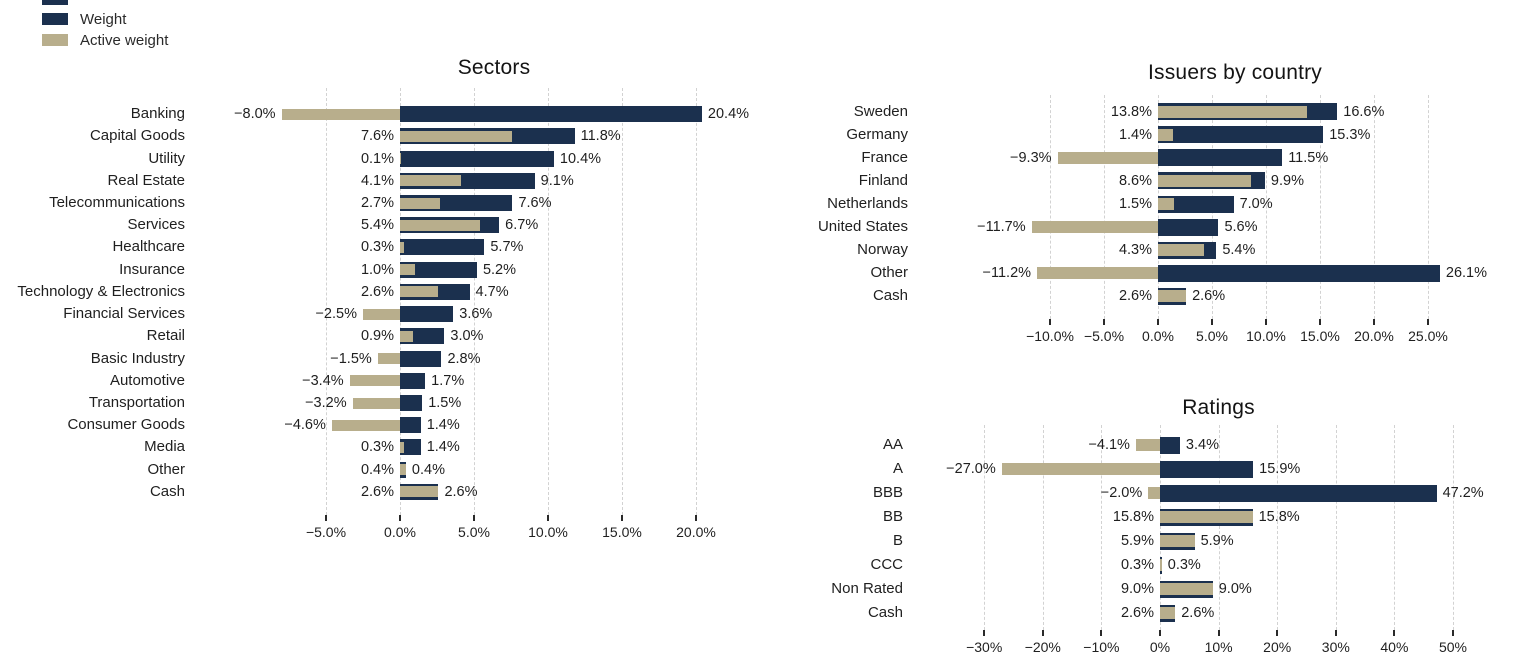  What do you see at coordinates (1135, 134) in the screenshot?
I see `active-weight-value-label: 1.4%` at bounding box center [1135, 134].